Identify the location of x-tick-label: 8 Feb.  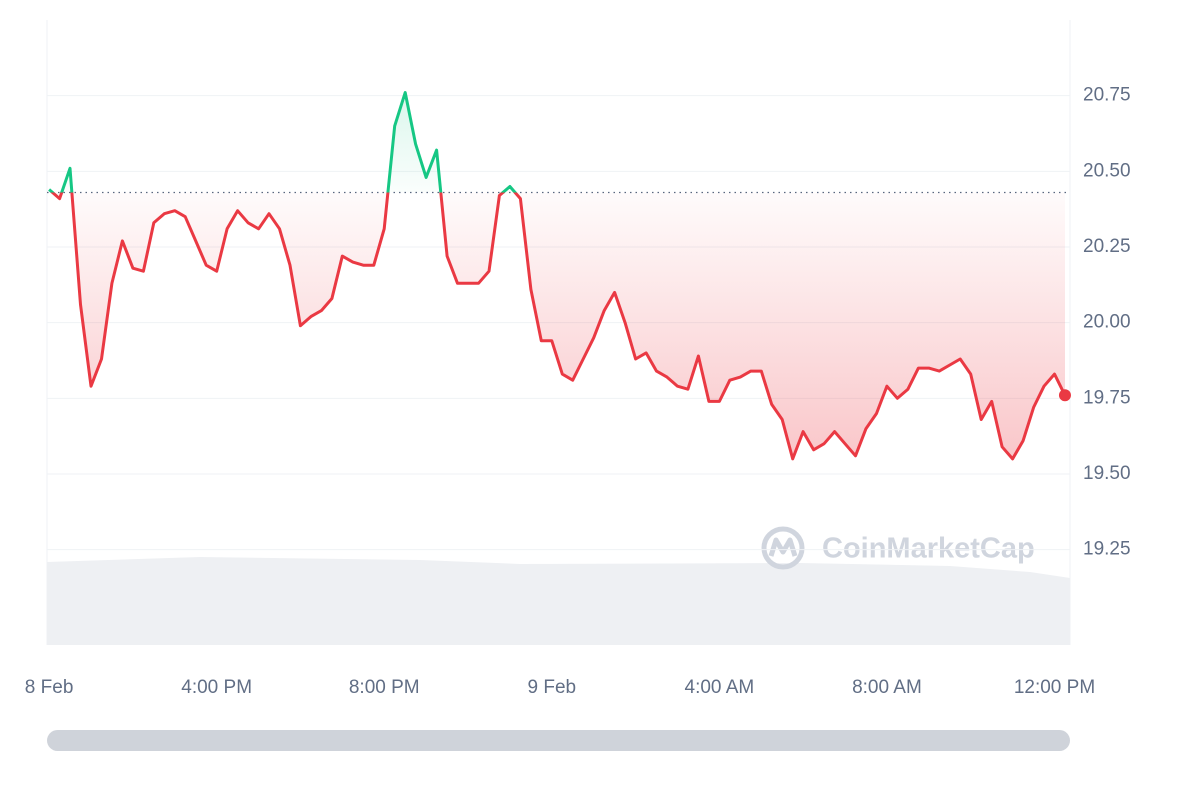
(49, 687).